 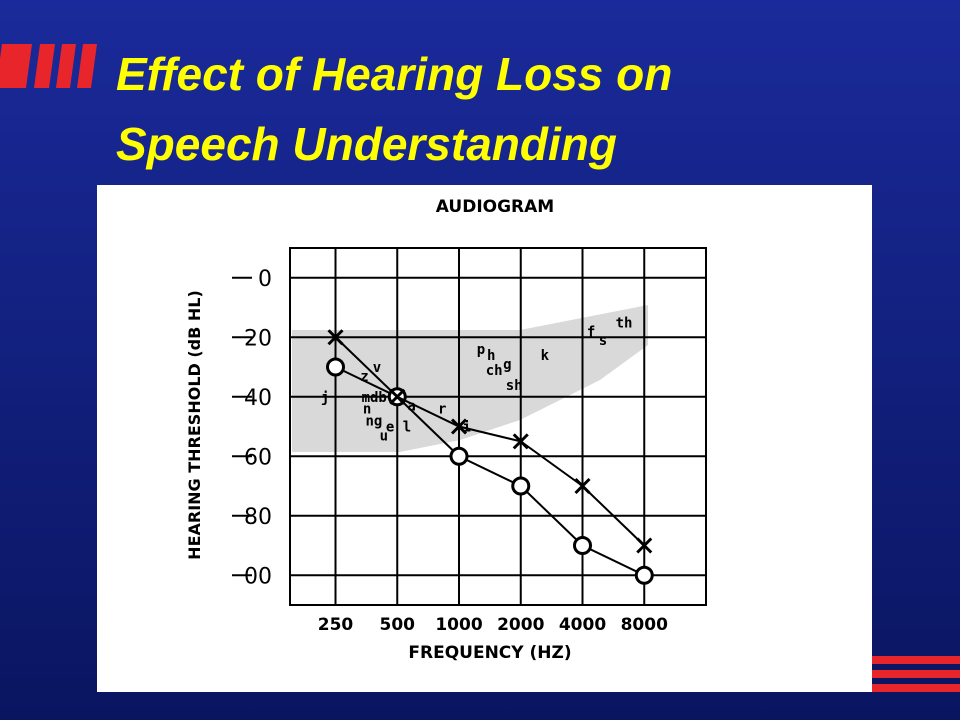 What do you see at coordinates (494, 371) in the screenshot?
I see `phoneme: ch` at bounding box center [494, 371].